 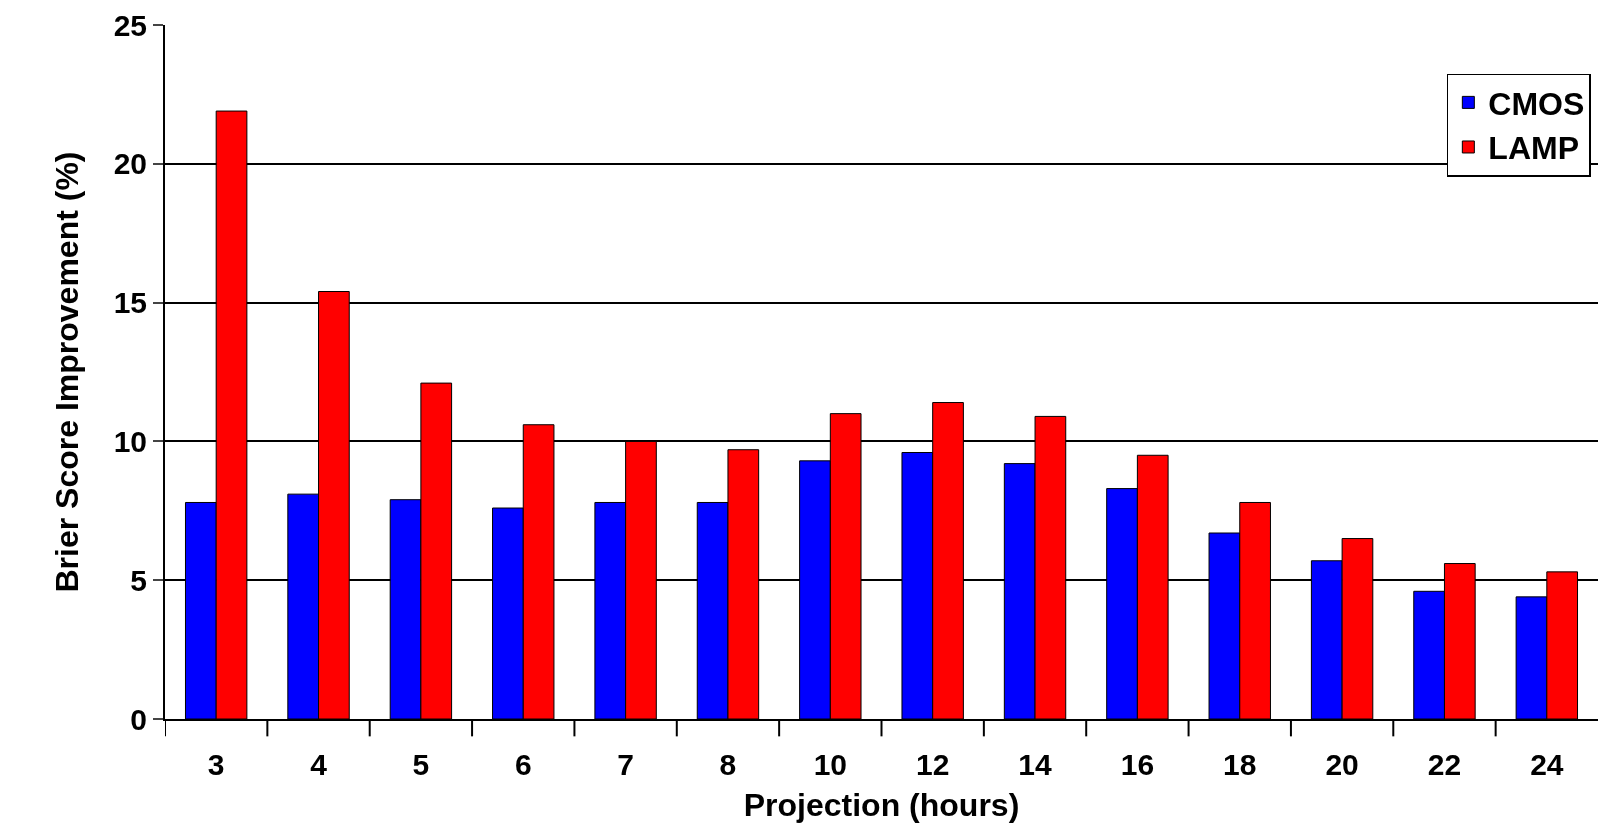 I want to click on y-tick-label: 25, so click(x=130, y=25).